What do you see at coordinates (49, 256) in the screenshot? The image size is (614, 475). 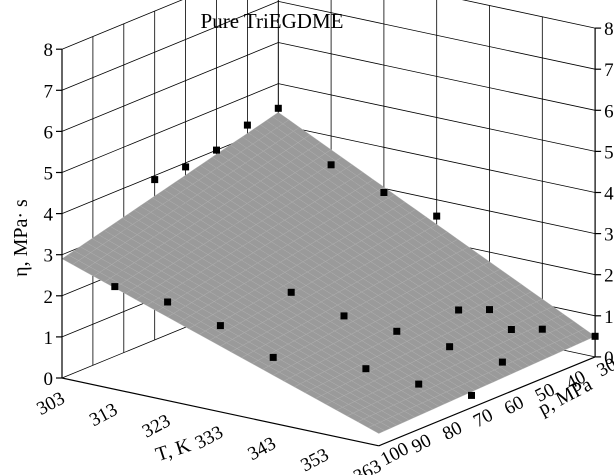 I see `z-tick-label: 3` at bounding box center [49, 256].